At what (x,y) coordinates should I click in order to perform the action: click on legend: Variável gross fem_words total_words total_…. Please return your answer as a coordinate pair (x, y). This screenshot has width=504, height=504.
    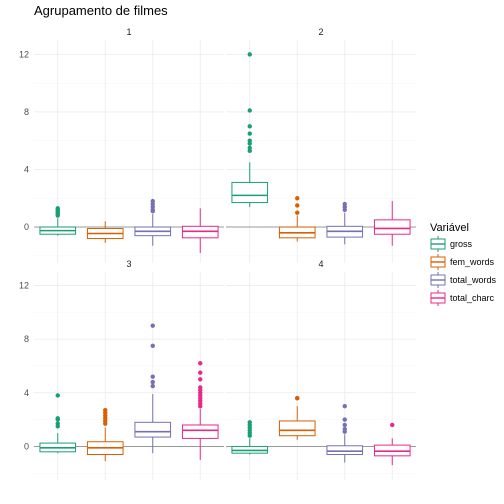
    Looking at the image, I should click on (463, 264).